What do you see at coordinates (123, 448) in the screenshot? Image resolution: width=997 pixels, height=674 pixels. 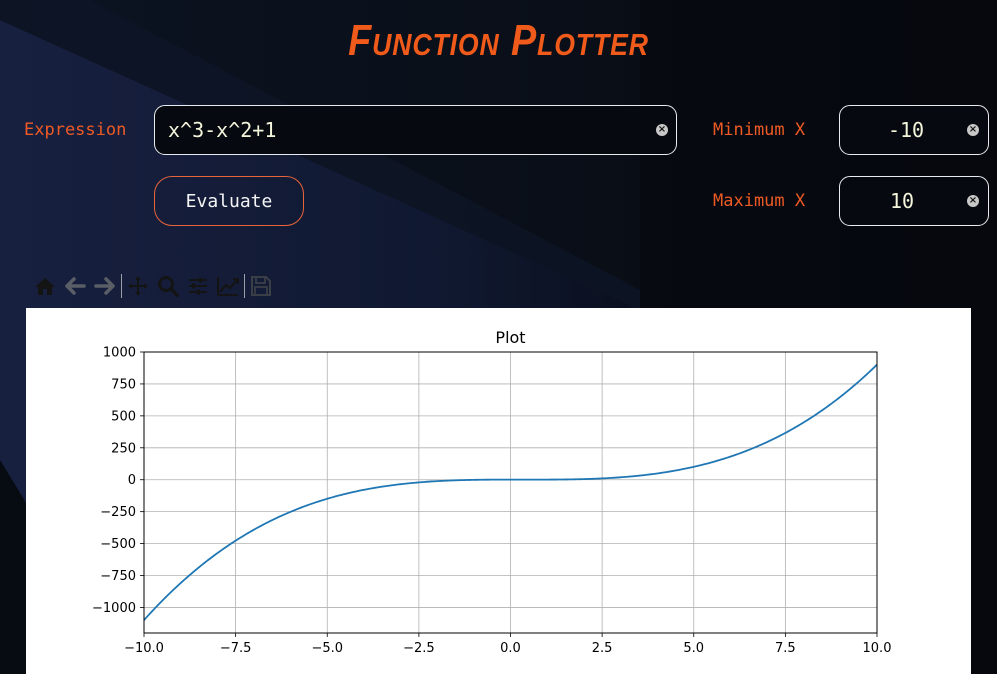 I see `y-tick-label: 250` at bounding box center [123, 448].